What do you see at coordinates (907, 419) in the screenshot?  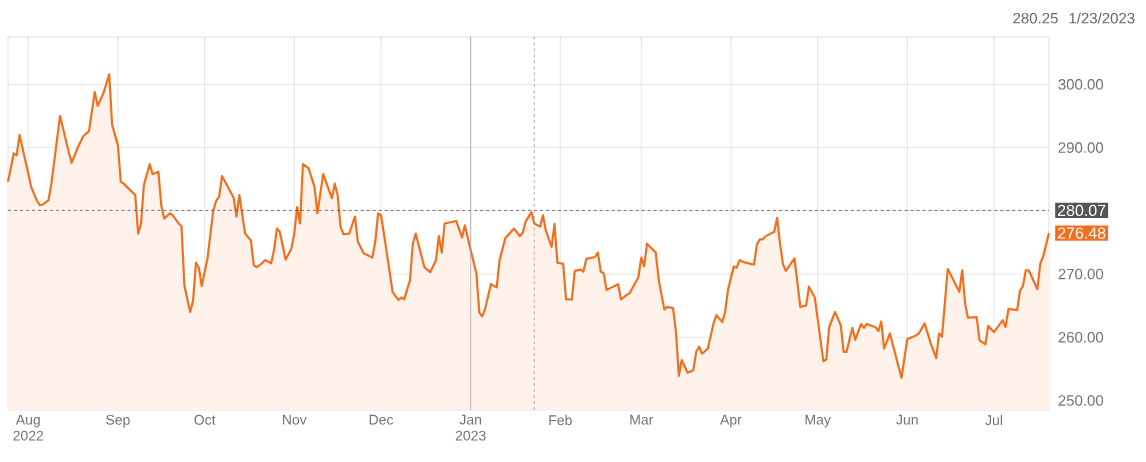 I see `x-tick-label: Jun` at bounding box center [907, 419].